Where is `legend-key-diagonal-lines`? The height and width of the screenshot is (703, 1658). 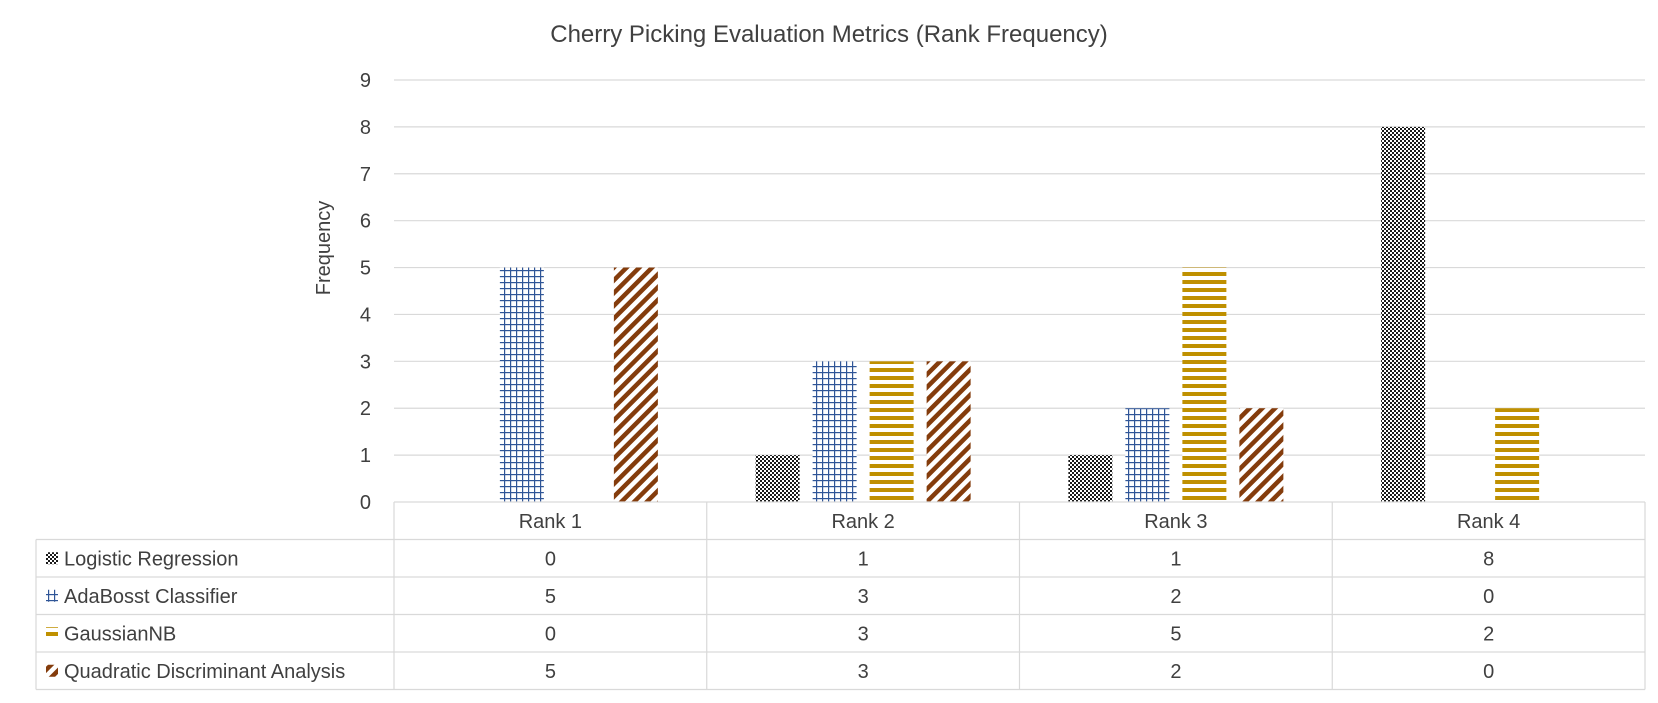
legend-key-diagonal-lines is located at coordinates (52, 670).